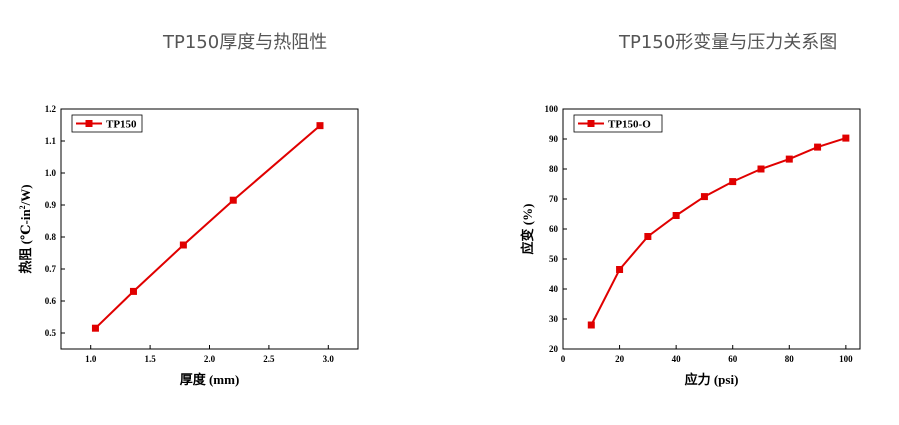 Image resolution: width=899 pixels, height=425 pixels. What do you see at coordinates (51, 205) in the screenshot?
I see `y-tick-label: 0.9` at bounding box center [51, 205].